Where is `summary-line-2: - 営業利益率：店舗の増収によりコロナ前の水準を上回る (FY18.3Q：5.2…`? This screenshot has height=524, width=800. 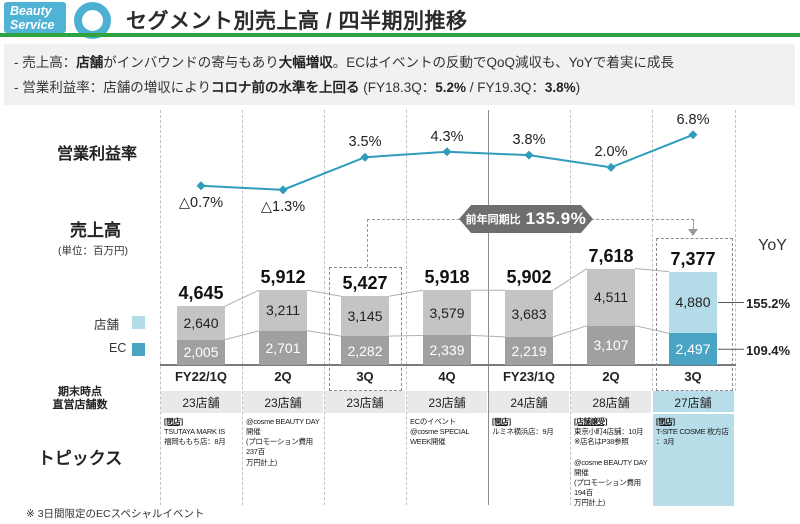
summary-line-2: - 営業利益率：店舗の増収によりコロナ前の水準を上回る (FY18.3Q：5.2… is located at coordinates (399, 87).